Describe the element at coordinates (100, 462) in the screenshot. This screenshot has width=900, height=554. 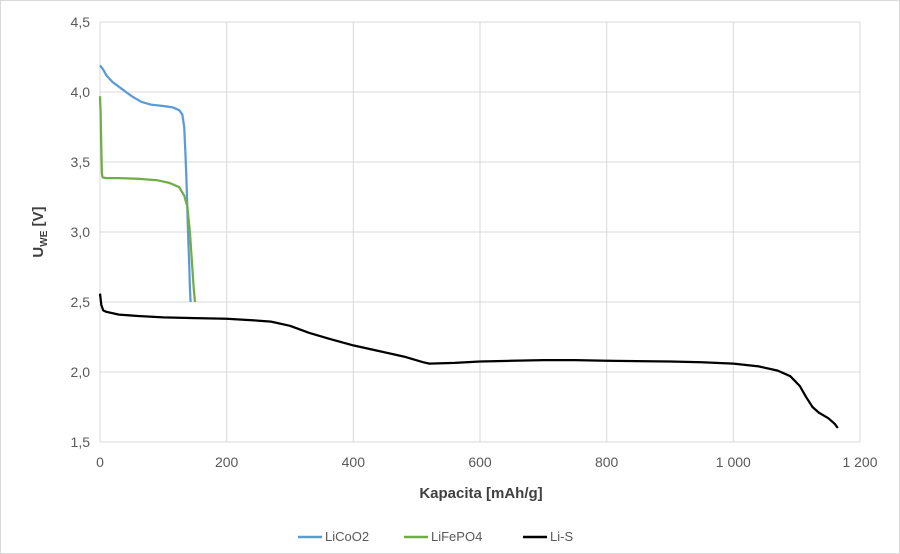
I see `x-tick-label: 0` at that location.